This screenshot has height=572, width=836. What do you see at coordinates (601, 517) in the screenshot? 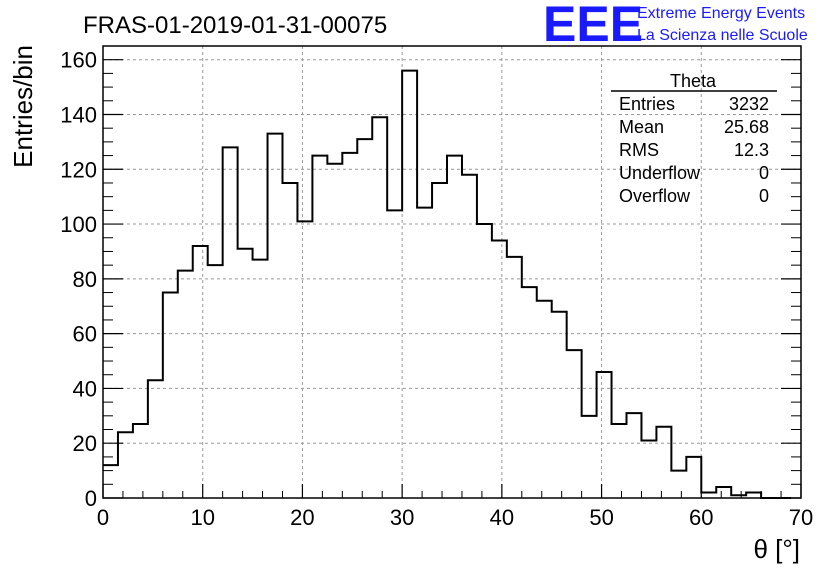
I see `x-tick-label: 50` at bounding box center [601, 517].